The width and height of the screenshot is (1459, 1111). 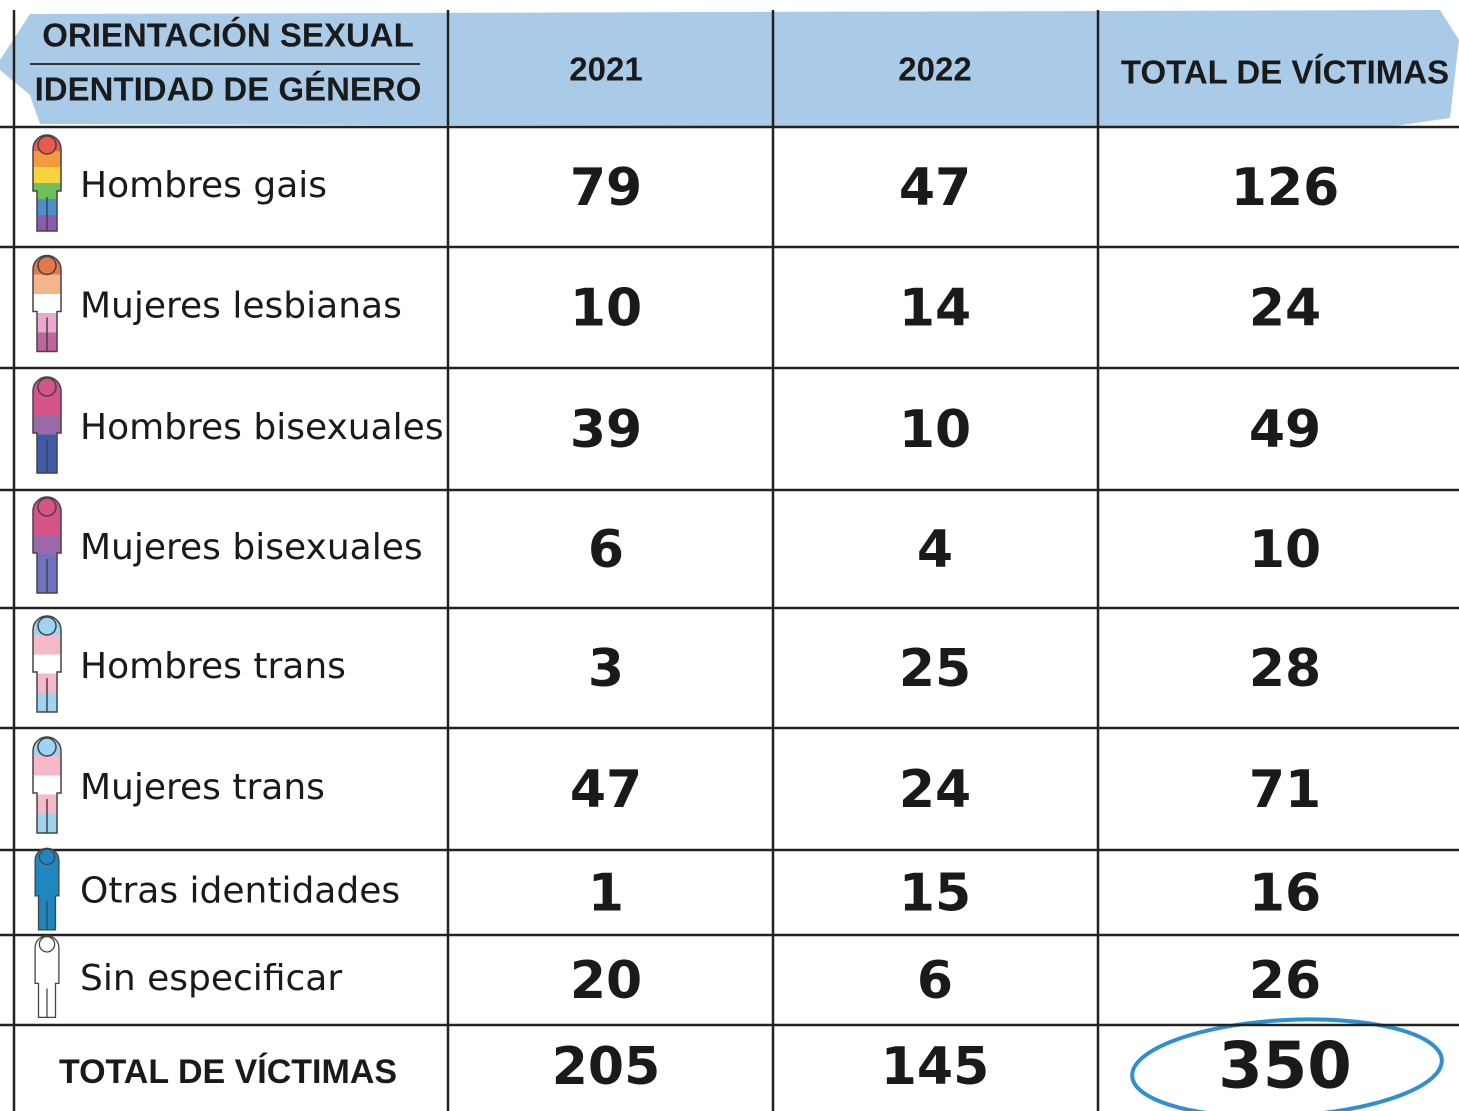 I want to click on cell-value: 49, so click(x=1285, y=430).